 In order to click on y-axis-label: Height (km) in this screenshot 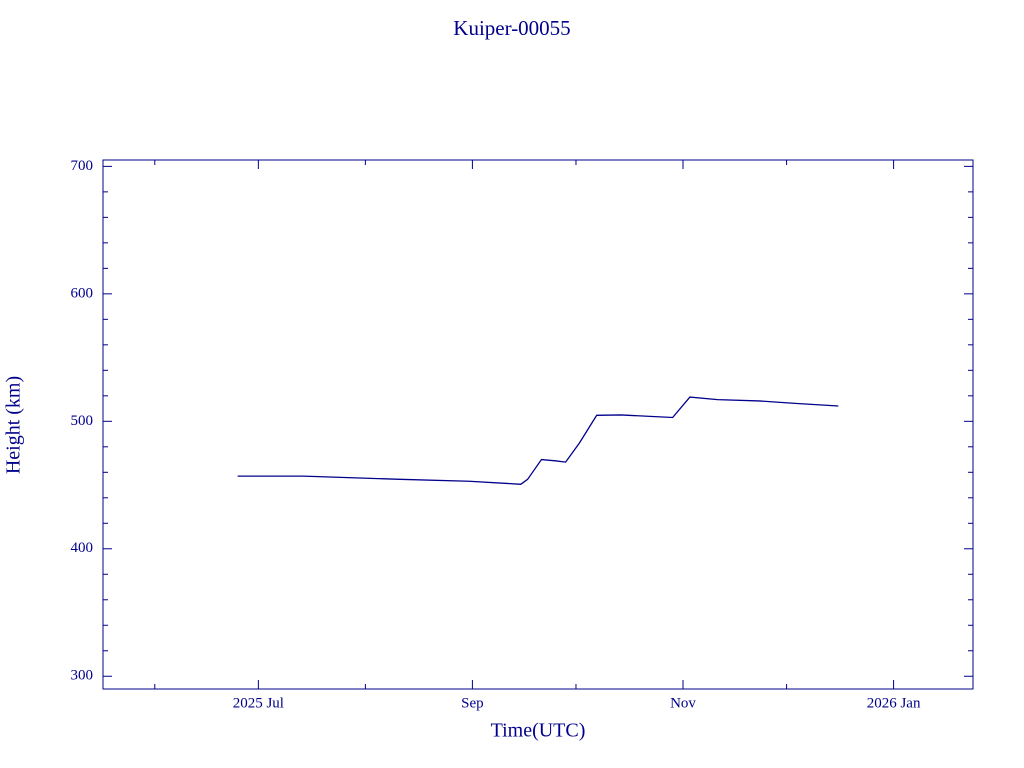, I will do `click(14, 425)`.